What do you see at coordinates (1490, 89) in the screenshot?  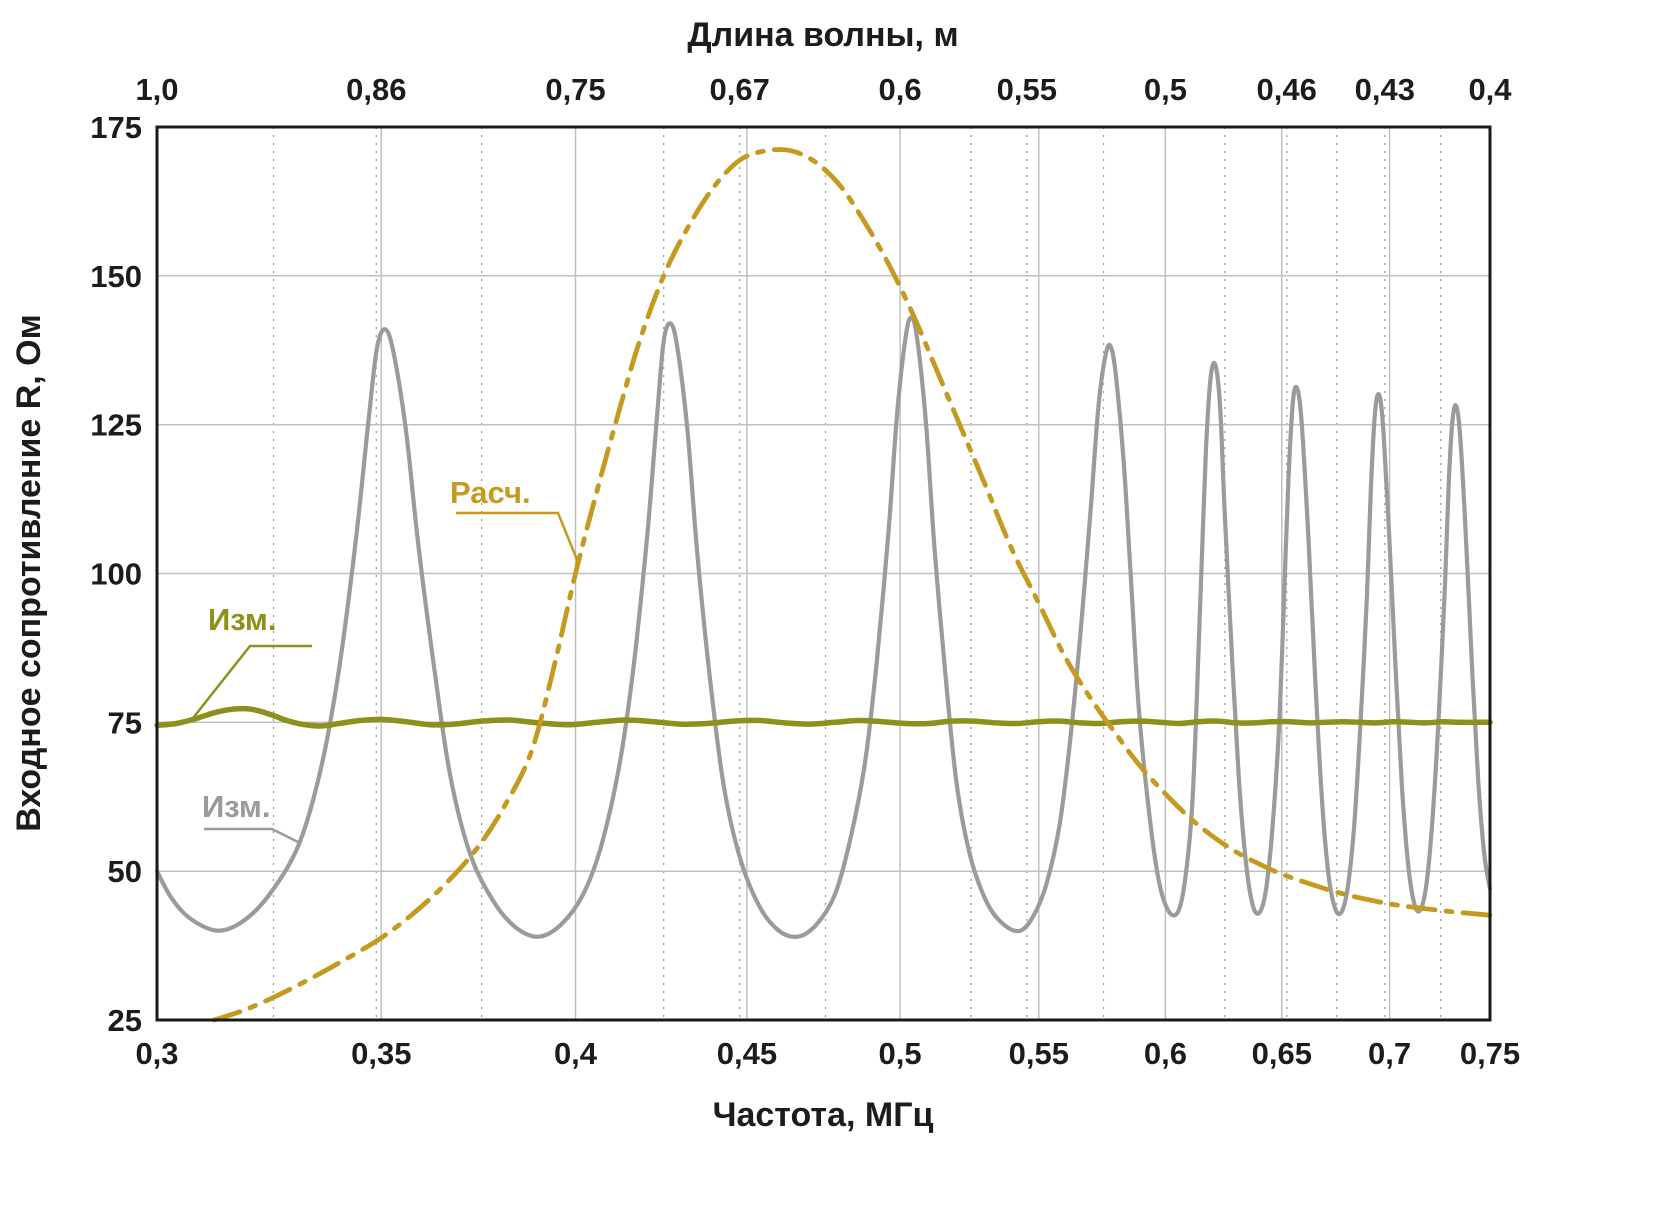 I see `top-tick-label: 0,4` at bounding box center [1490, 89].